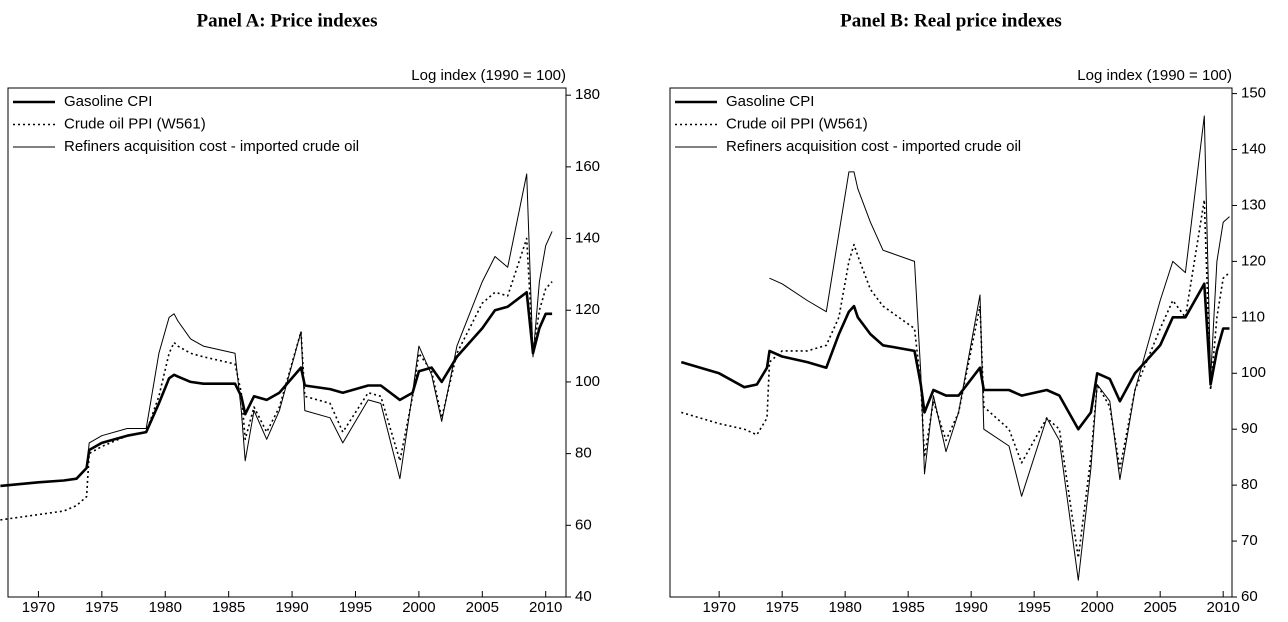 The width and height of the screenshot is (1288, 622). Describe the element at coordinates (587, 166) in the screenshot. I see `y-tick-label: 160` at that location.